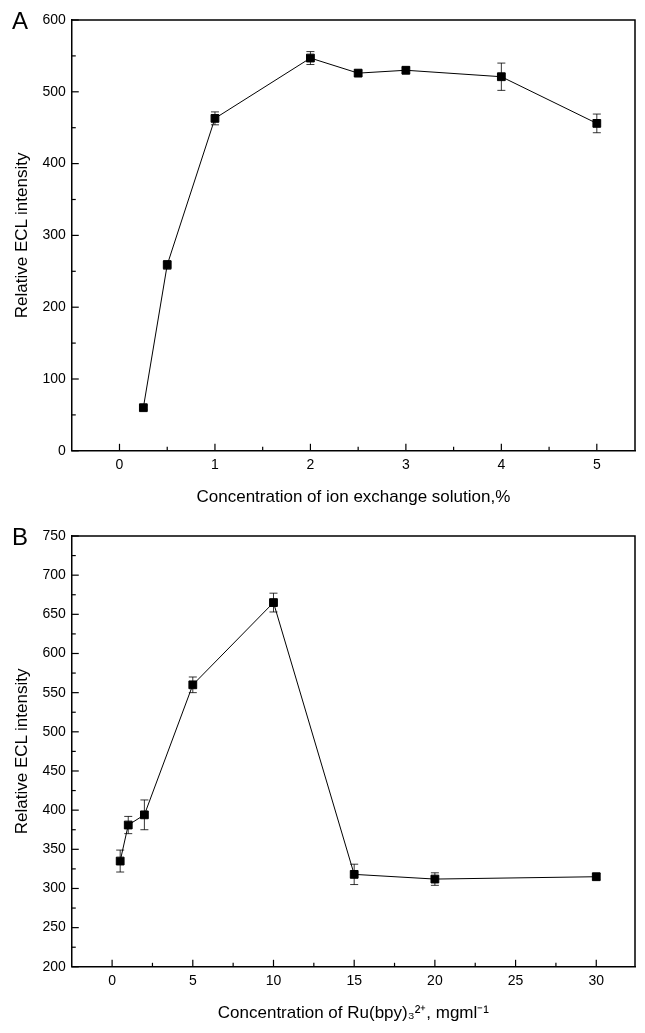 The height and width of the screenshot is (1033, 645). I want to click on x-tick-label: 2, so click(310, 464).